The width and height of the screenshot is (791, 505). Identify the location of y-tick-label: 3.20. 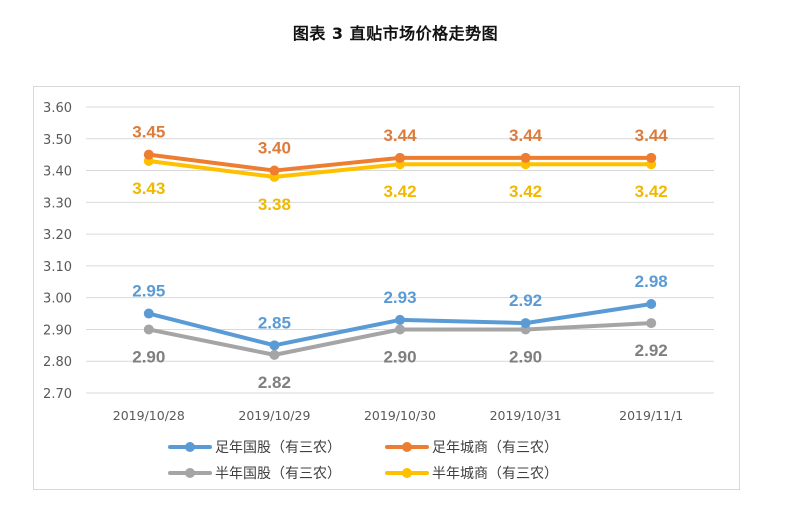
(57, 235).